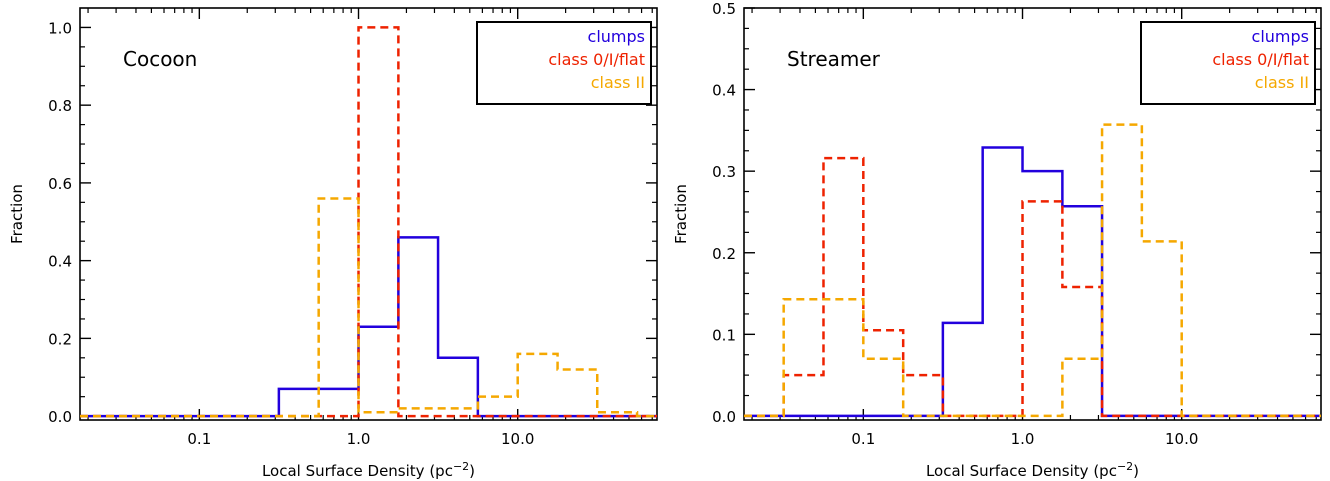 The width and height of the screenshot is (1330, 481). What do you see at coordinates (60, 184) in the screenshot?
I see `y-tick-label: 0.6` at bounding box center [60, 184].